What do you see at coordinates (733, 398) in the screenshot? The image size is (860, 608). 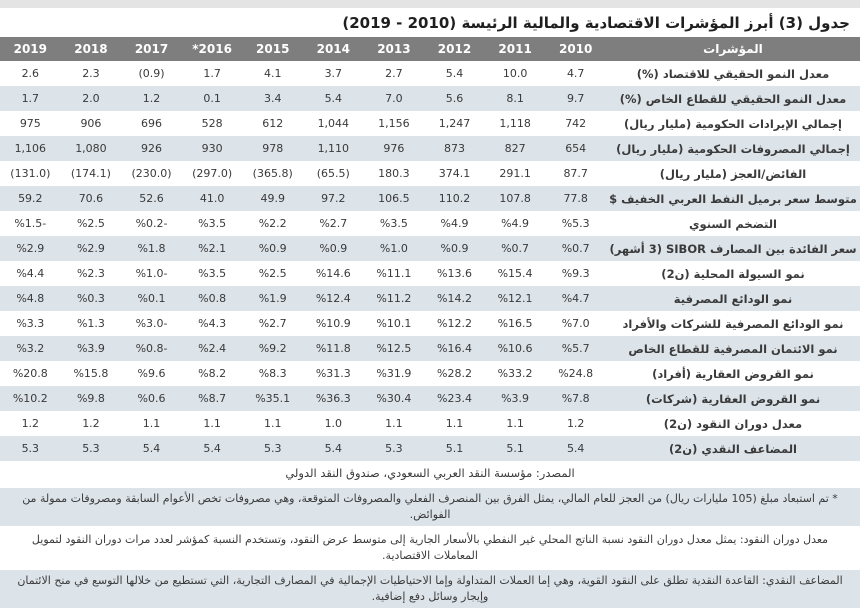 I see `indicator-label: نمو القروض العقارية (شركات)` at bounding box center [733, 398].